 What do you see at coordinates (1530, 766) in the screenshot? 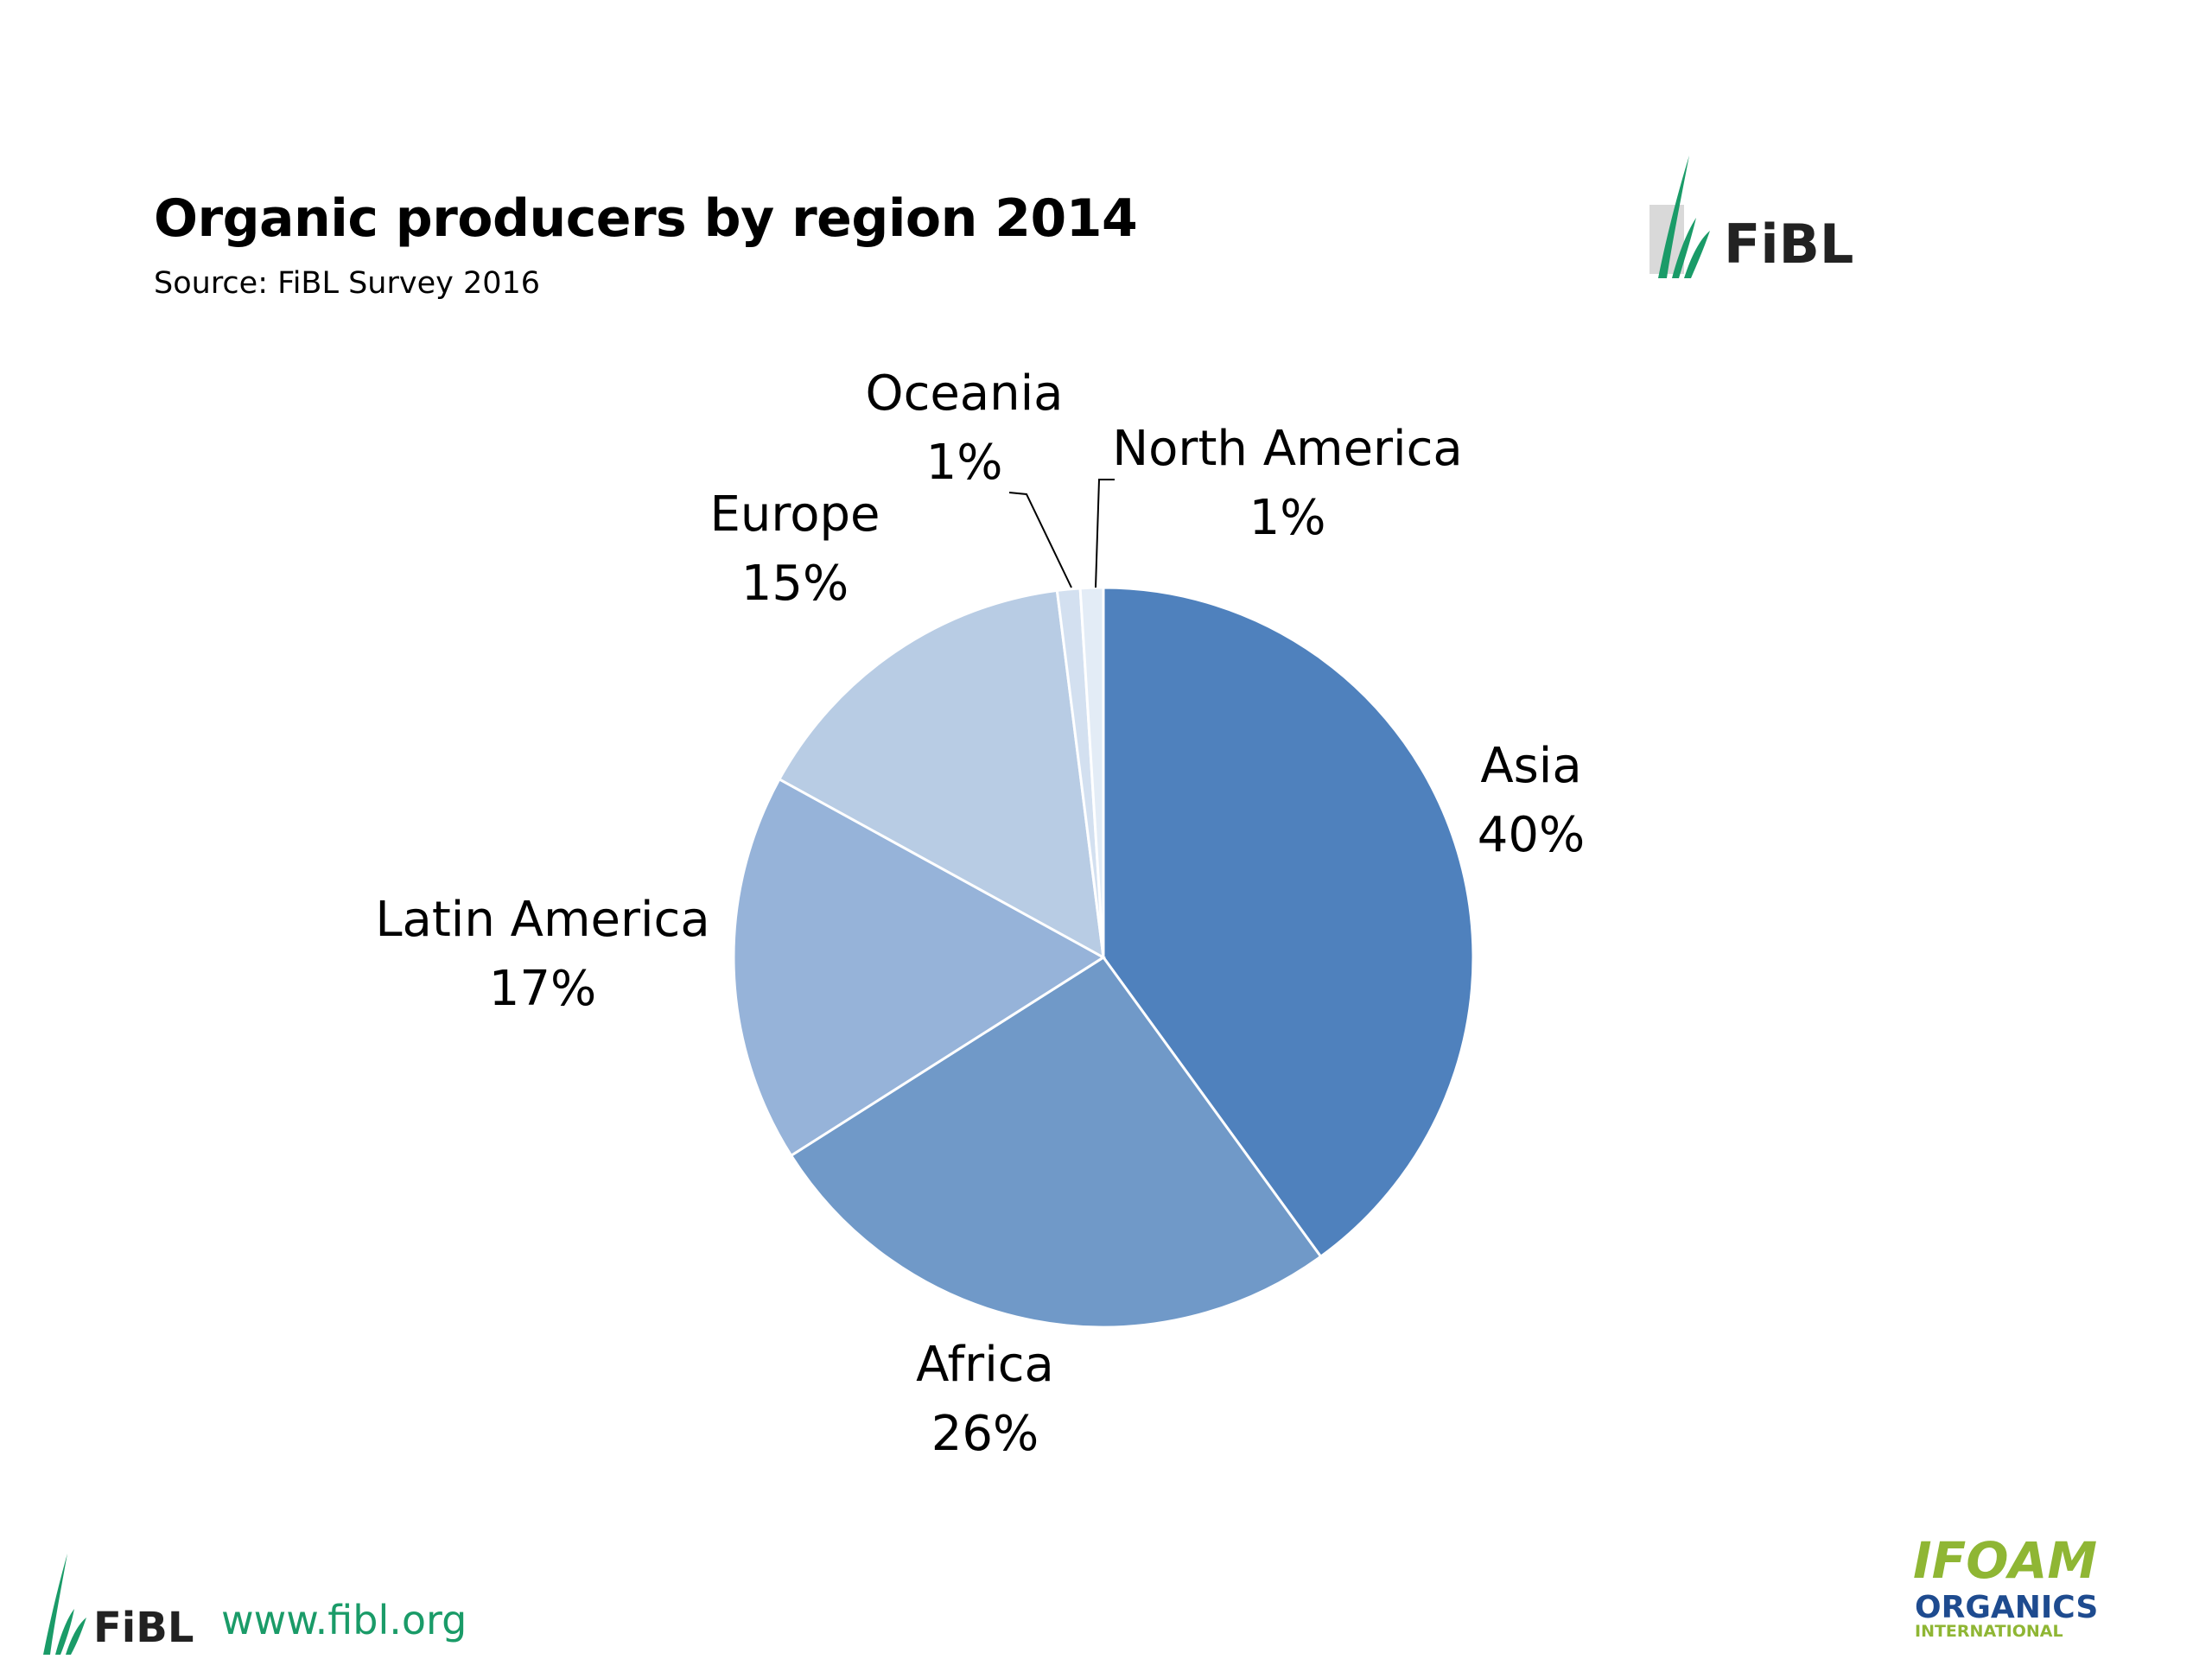
I see `slice-label-asia: Asia` at bounding box center [1530, 766].